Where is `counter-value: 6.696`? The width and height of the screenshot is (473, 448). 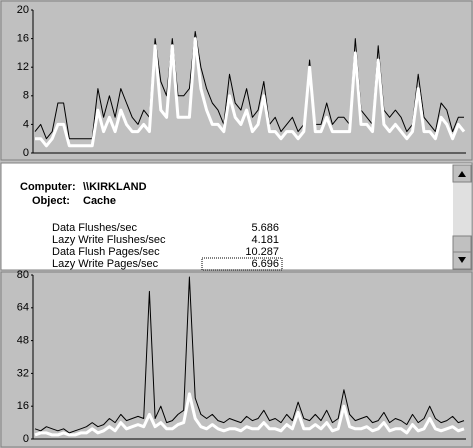
counter-value: 6.696 is located at coordinates (265, 264).